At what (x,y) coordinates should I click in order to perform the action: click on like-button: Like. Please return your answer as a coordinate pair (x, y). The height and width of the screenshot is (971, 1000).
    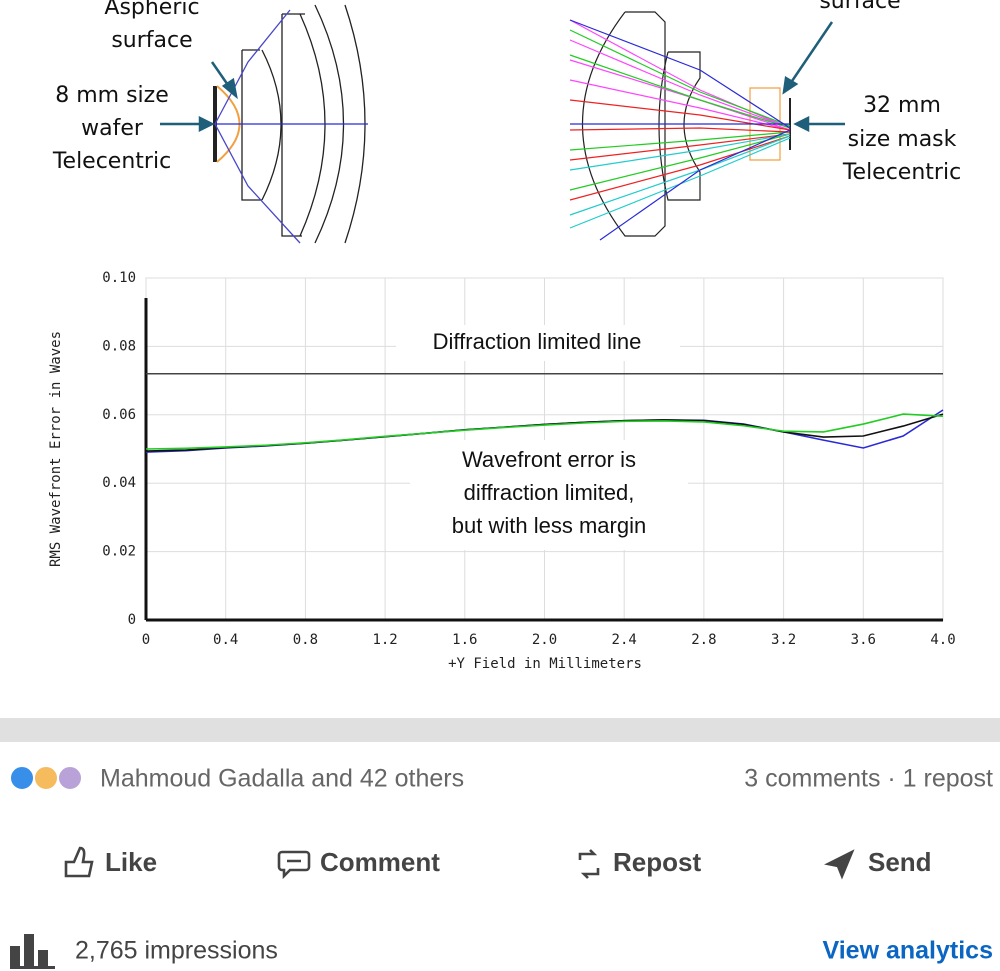
    Looking at the image, I should click on (131, 862).